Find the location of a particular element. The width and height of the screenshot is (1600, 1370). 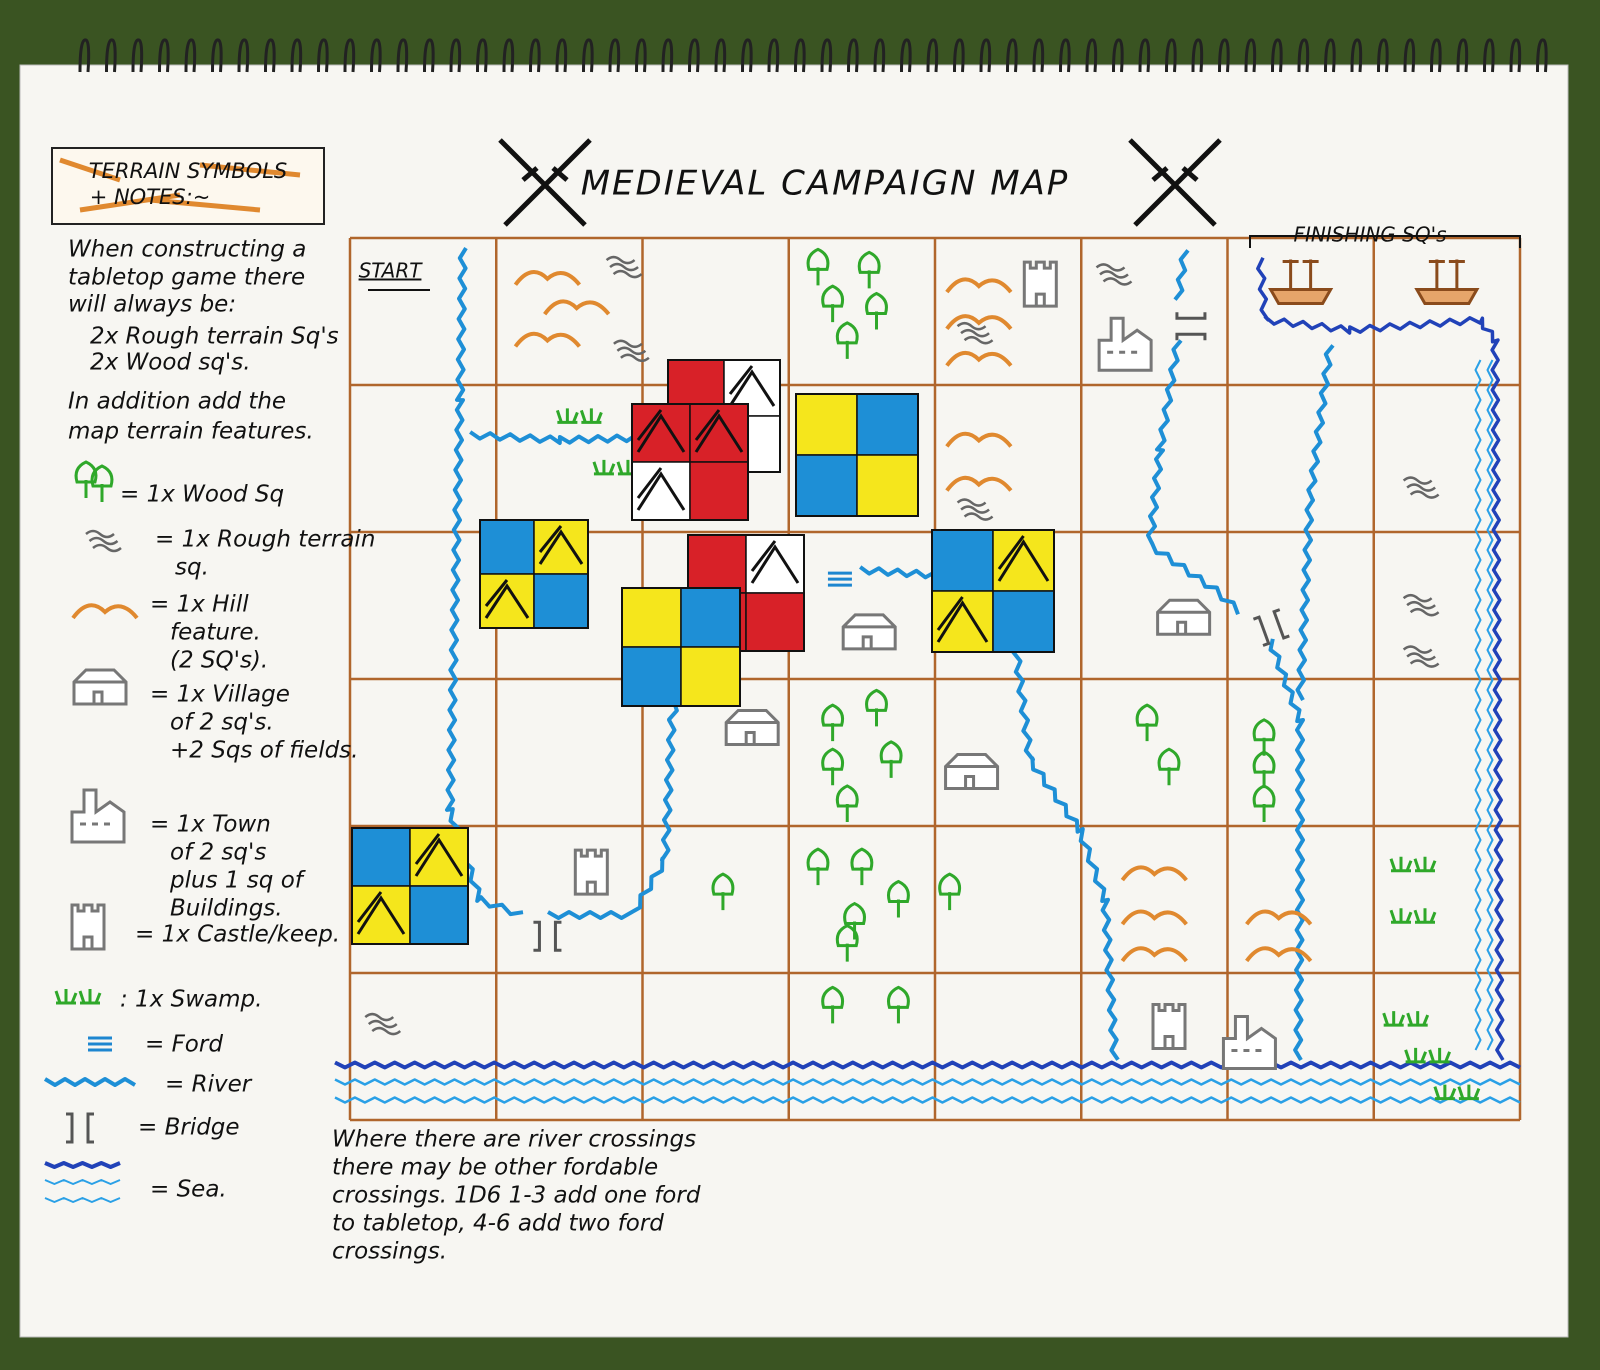

legend-item: of 2 sq's is located at coordinates (218, 853).